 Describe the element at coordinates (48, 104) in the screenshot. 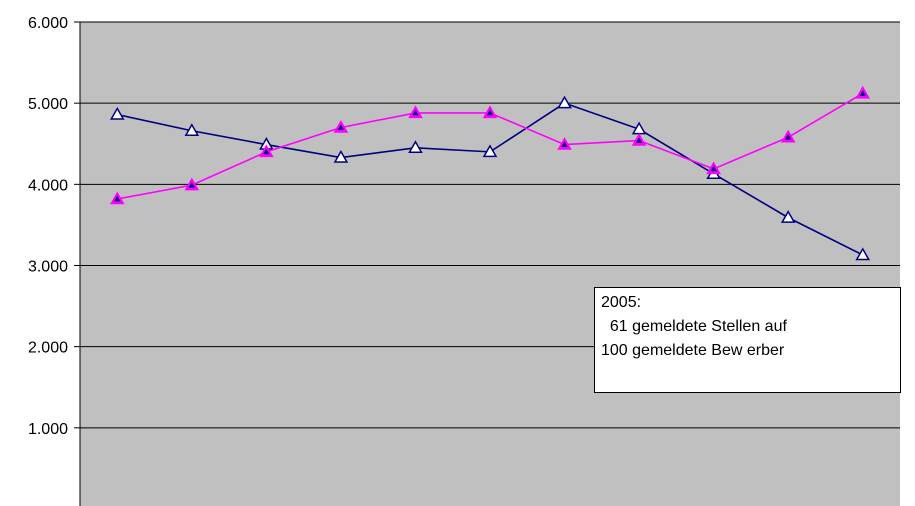

I see `y-tick-label: 5.000` at that location.